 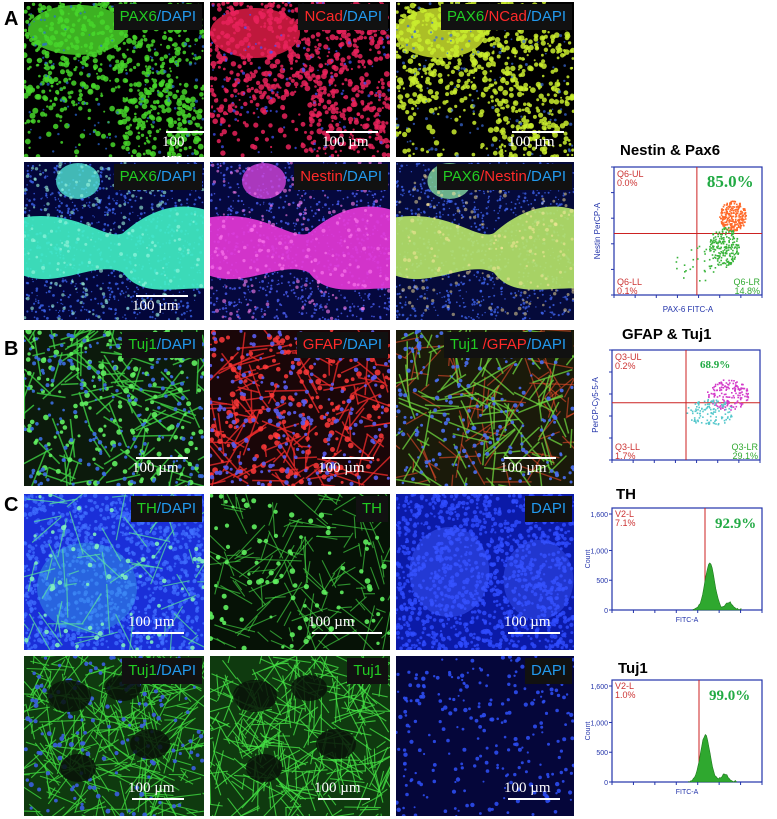 I want to click on micrograph-c5: Tuj1 100 µm, so click(x=300, y=736).